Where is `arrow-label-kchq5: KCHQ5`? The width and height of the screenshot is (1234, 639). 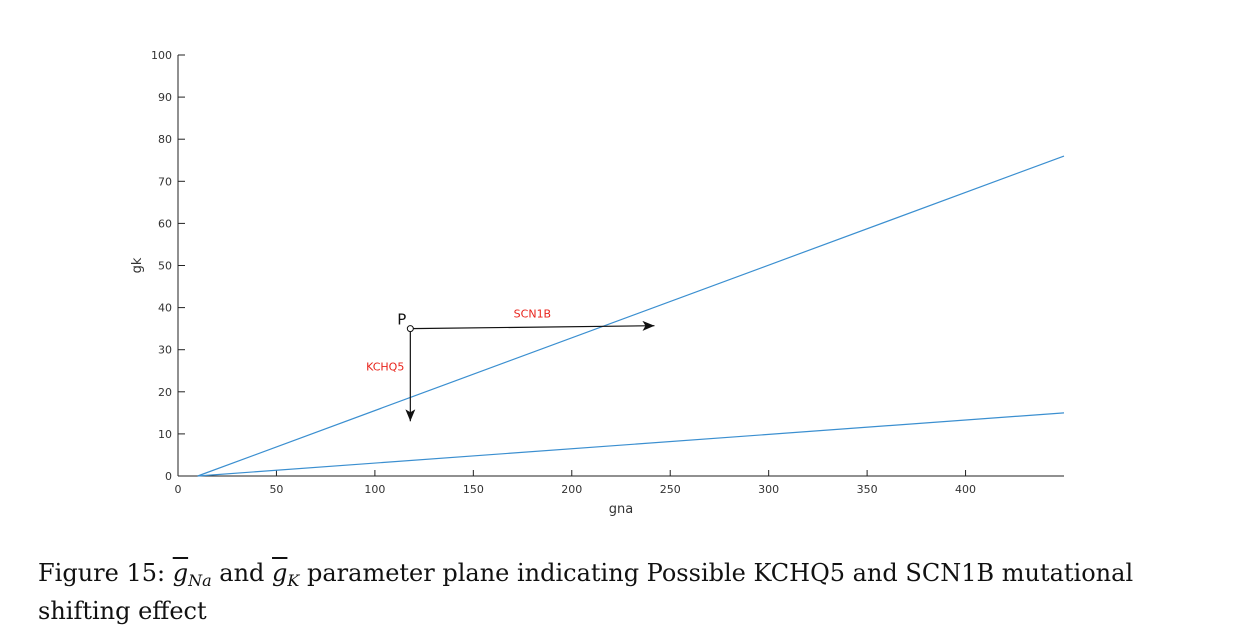
arrow-label-kchq5: KCHQ5 is located at coordinates (385, 366).